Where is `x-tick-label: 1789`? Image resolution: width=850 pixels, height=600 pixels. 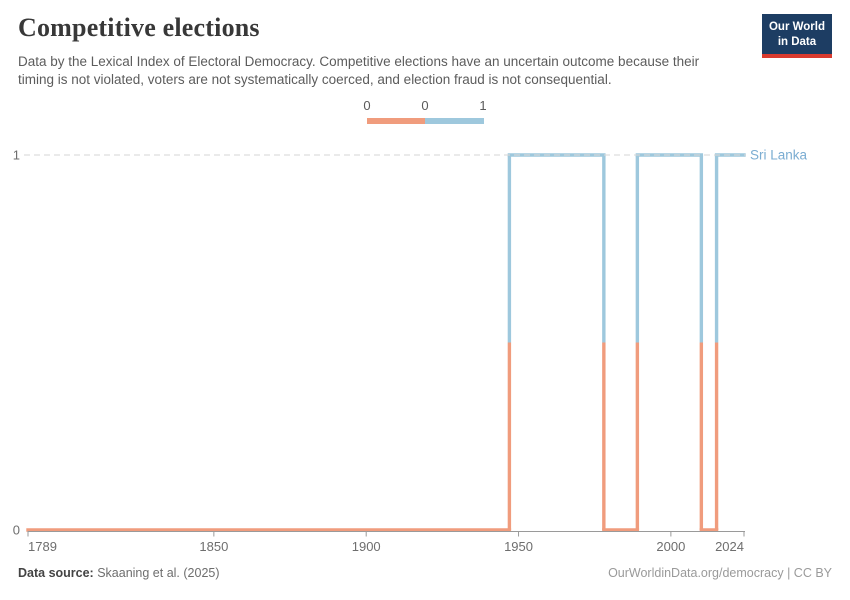
x-tick-label: 1789 is located at coordinates (42, 546).